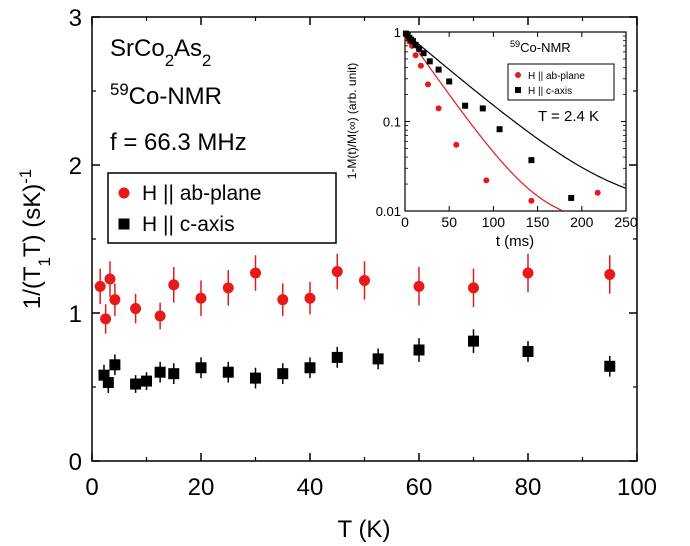 The height and width of the screenshot is (546, 690). Describe the element at coordinates (538, 222) in the screenshot. I see `inset-x-tick-label: 150` at that location.